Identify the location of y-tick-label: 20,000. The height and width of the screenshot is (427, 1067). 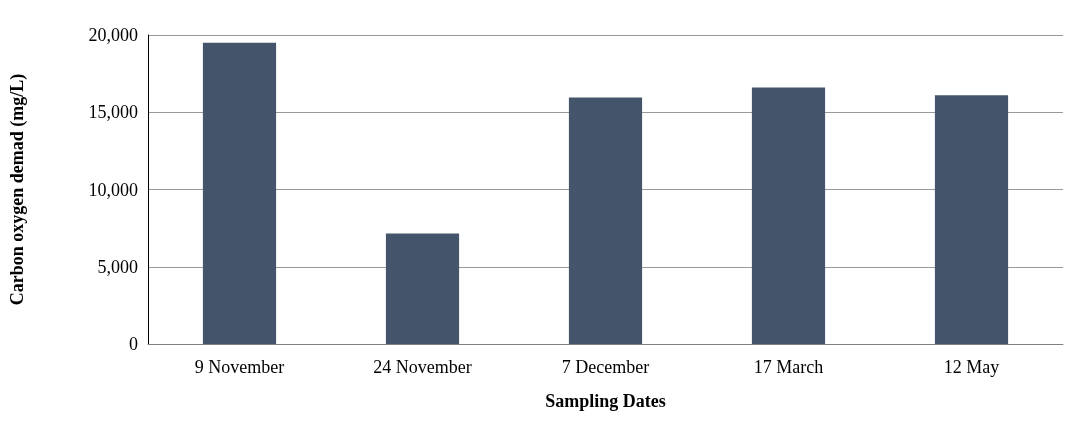
(113, 35).